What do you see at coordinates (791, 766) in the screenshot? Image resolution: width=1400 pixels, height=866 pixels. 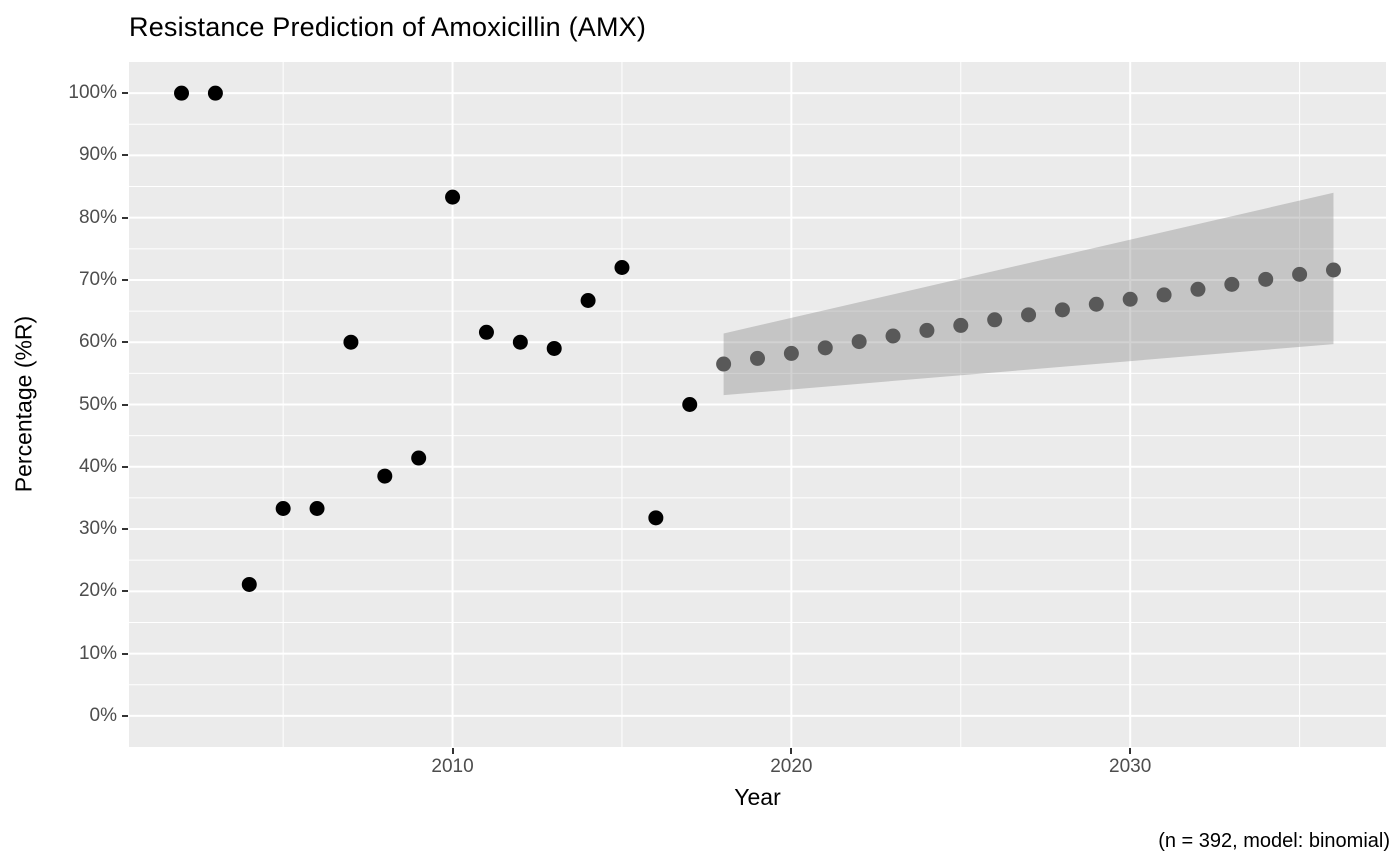 I see `x-tick-label: 2020` at bounding box center [791, 766].